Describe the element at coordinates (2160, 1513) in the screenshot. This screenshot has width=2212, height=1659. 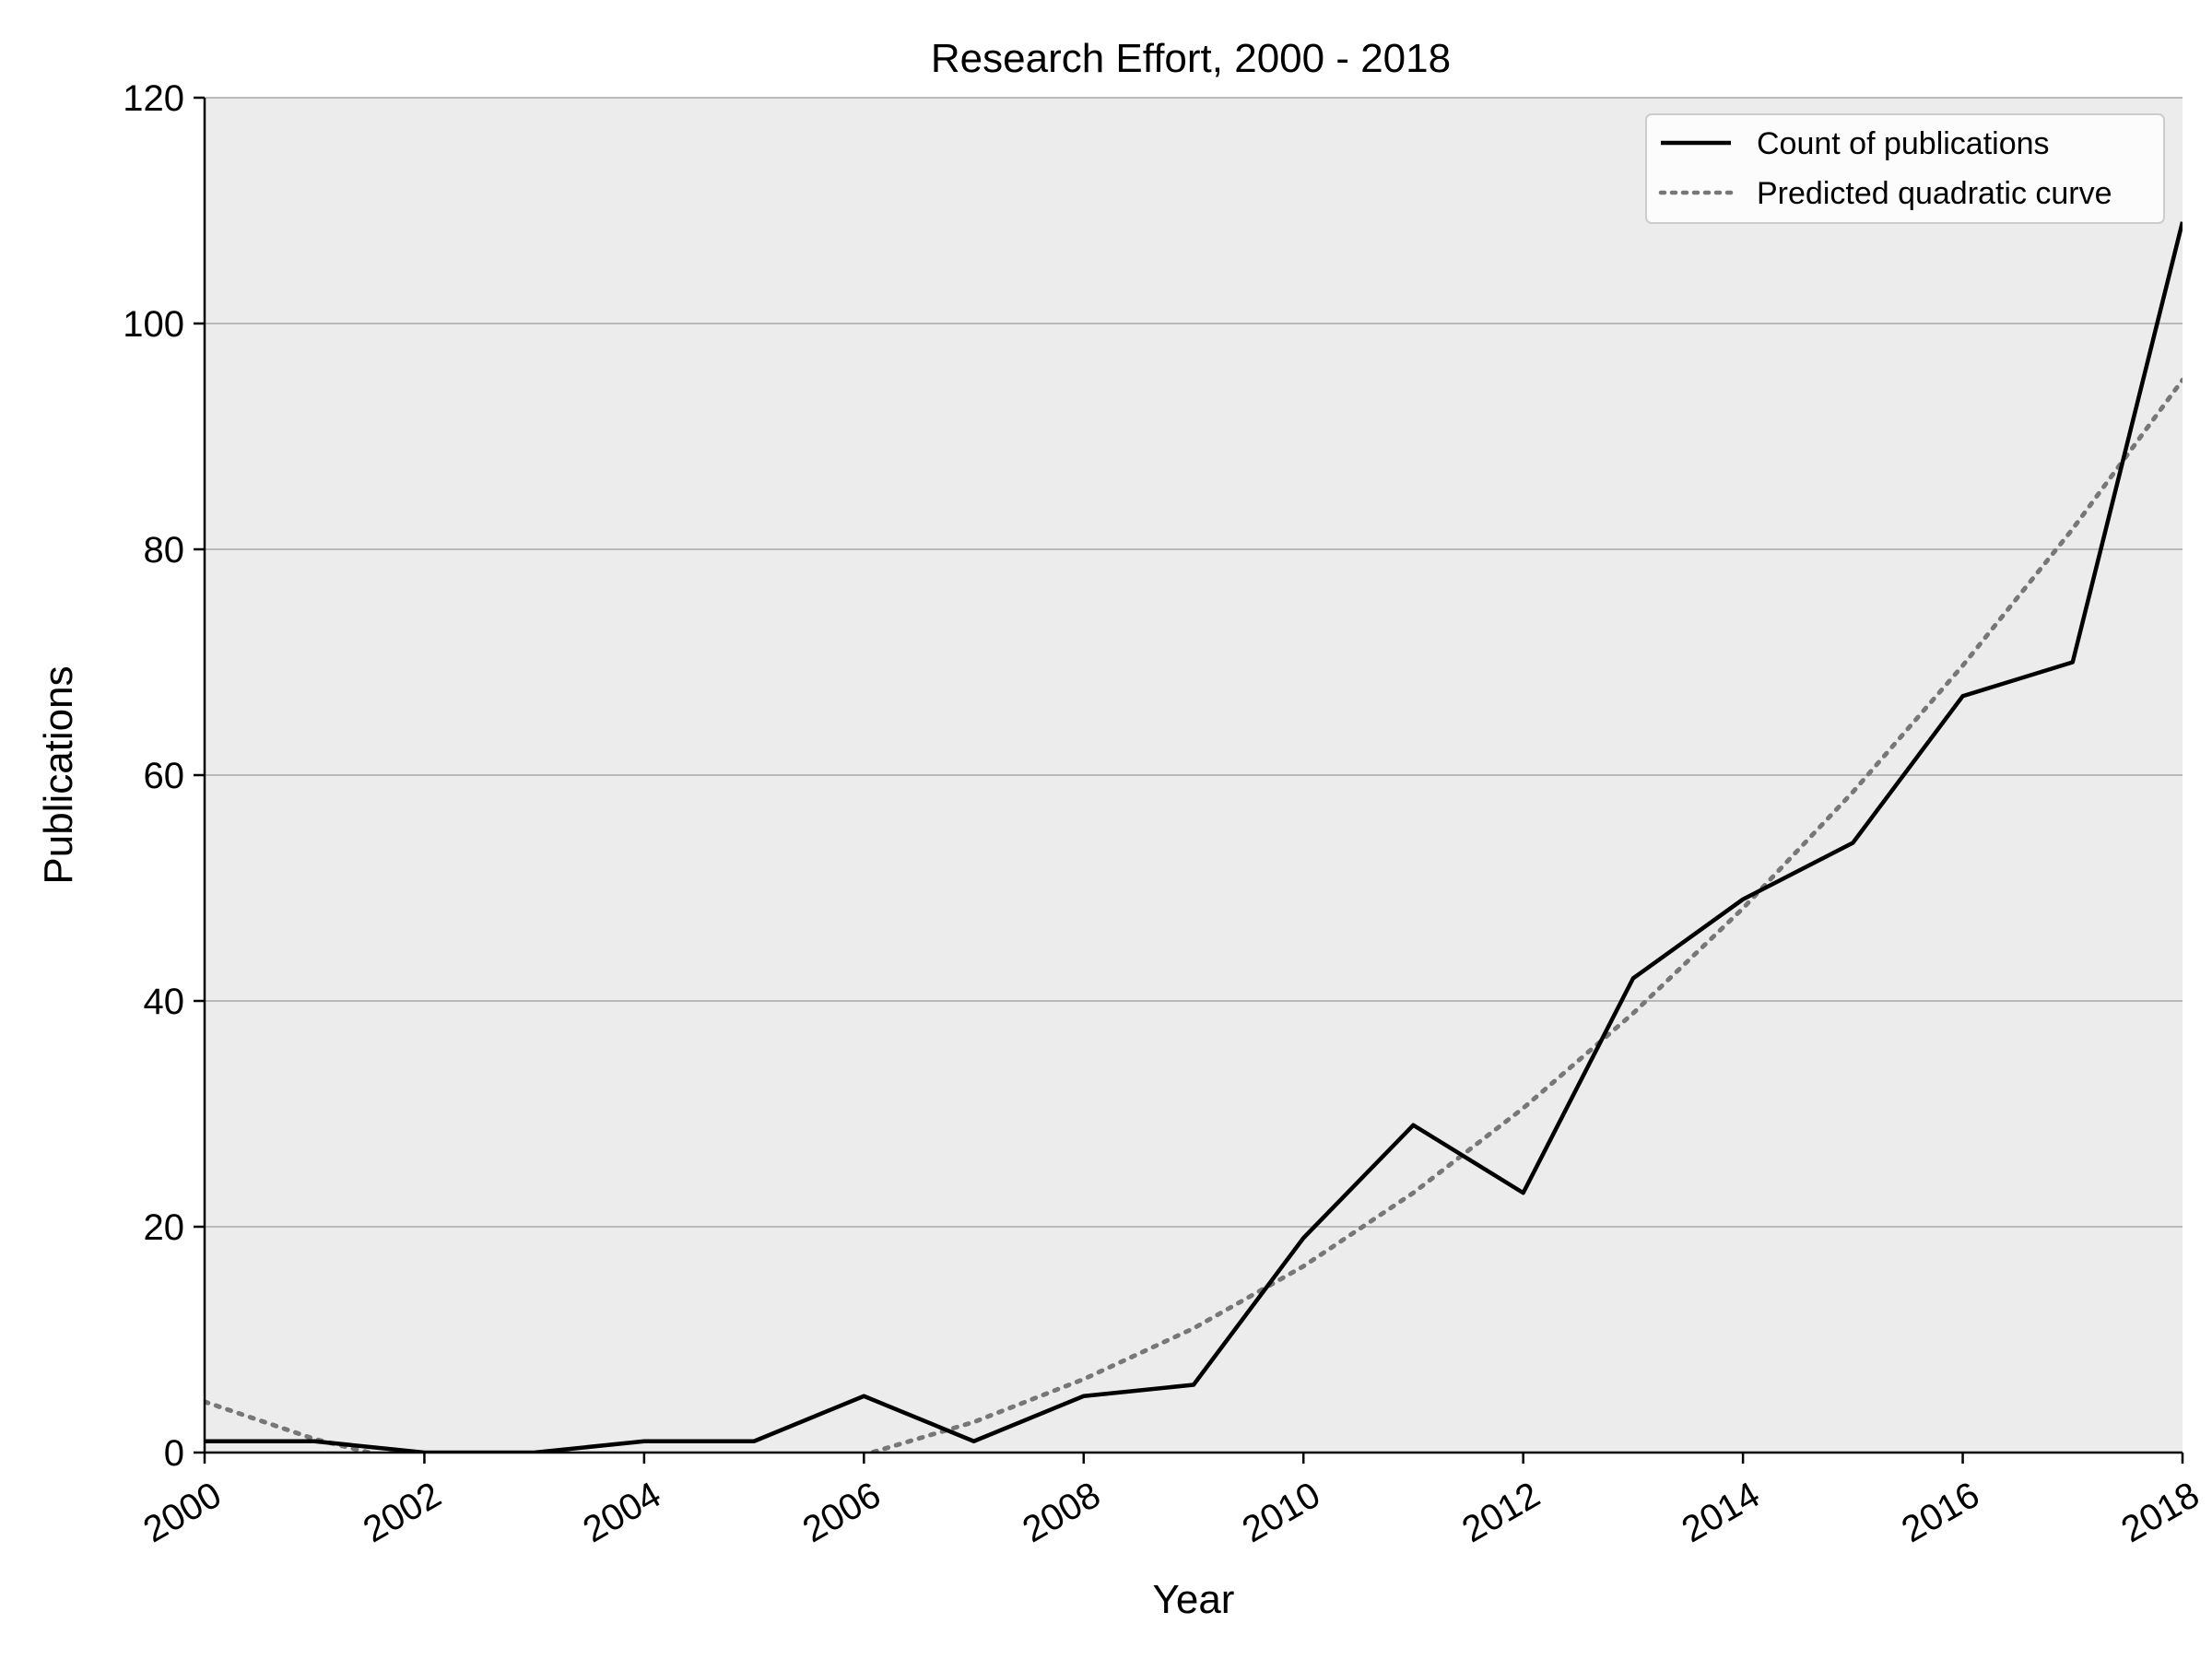
I see `x-tick-label: 2018` at that location.